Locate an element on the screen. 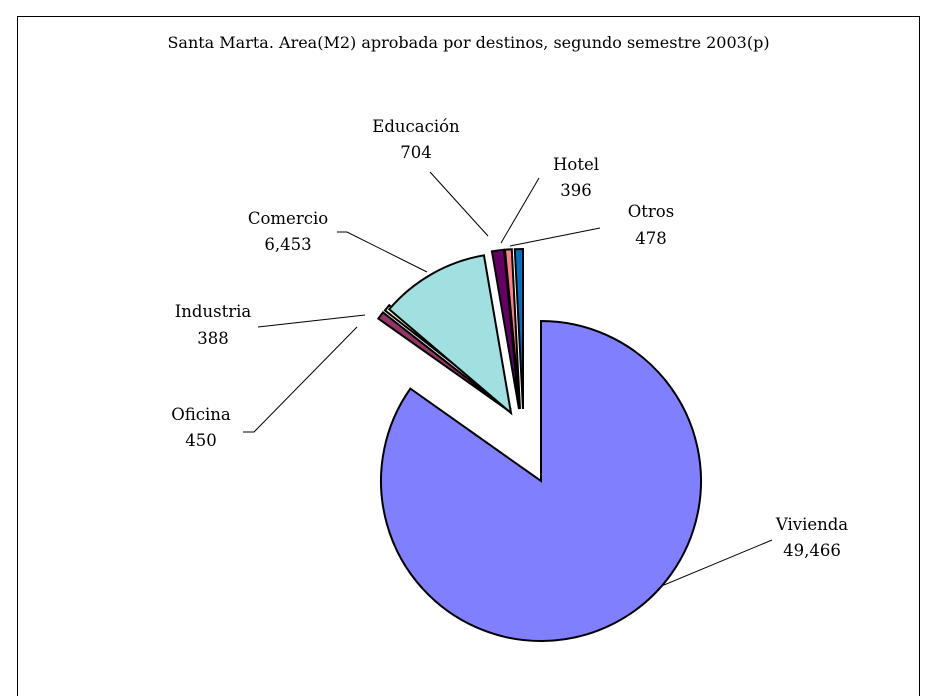  slice-value-educacion: 704 is located at coordinates (416, 152).